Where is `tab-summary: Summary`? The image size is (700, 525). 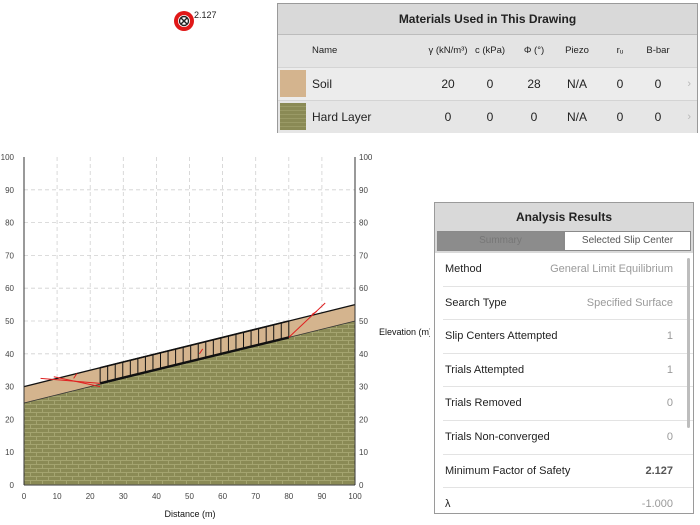 tab-summary: Summary is located at coordinates (500, 241).